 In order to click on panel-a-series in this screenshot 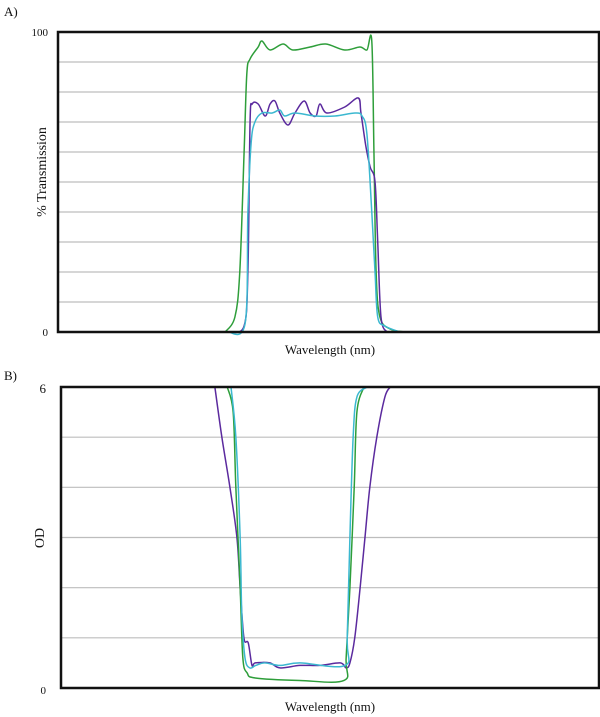, I will do `click(314, 185)`.